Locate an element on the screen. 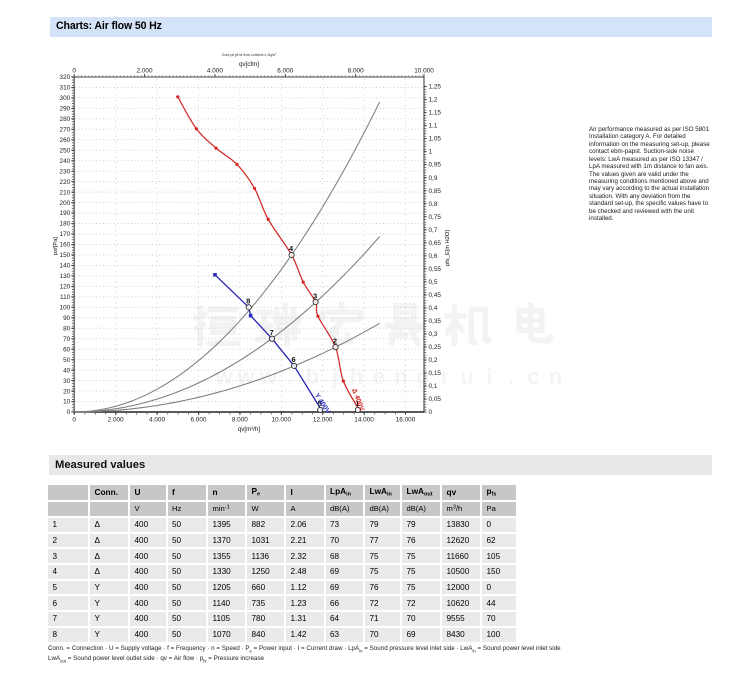 The width and height of the screenshot is (750, 679). svg-text: 0,95 is located at coordinates (435, 165).